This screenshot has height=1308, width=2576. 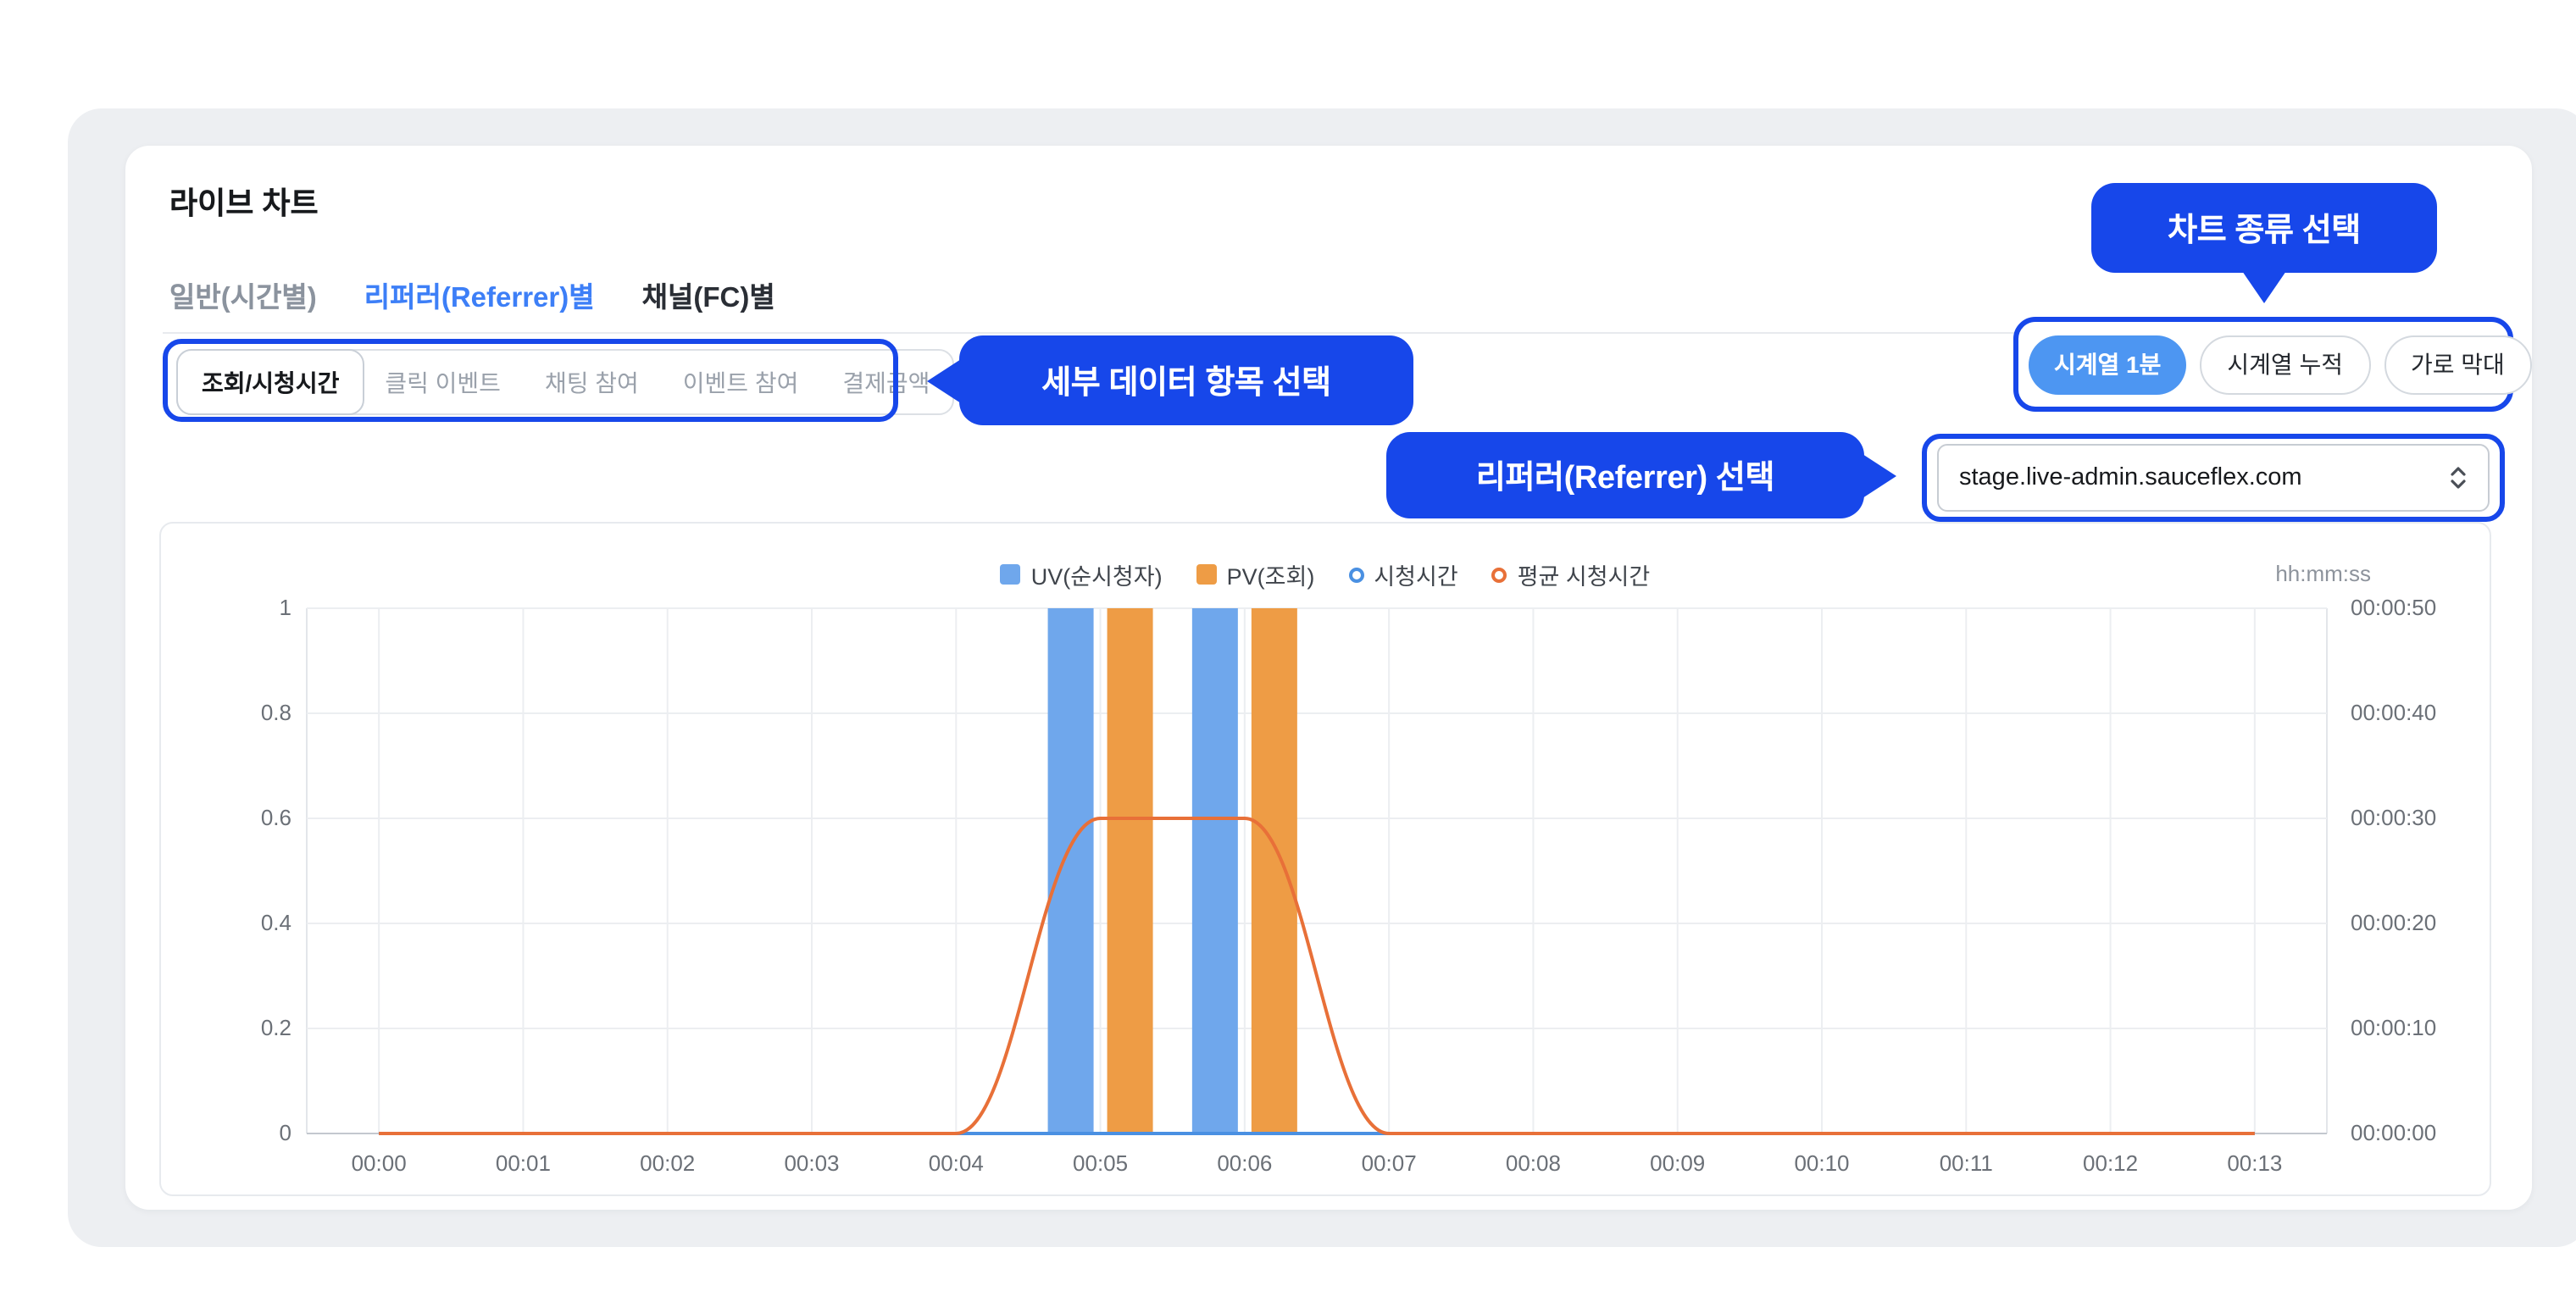 What do you see at coordinates (811, 1163) in the screenshot?
I see `svg-text: 00:03` at bounding box center [811, 1163].